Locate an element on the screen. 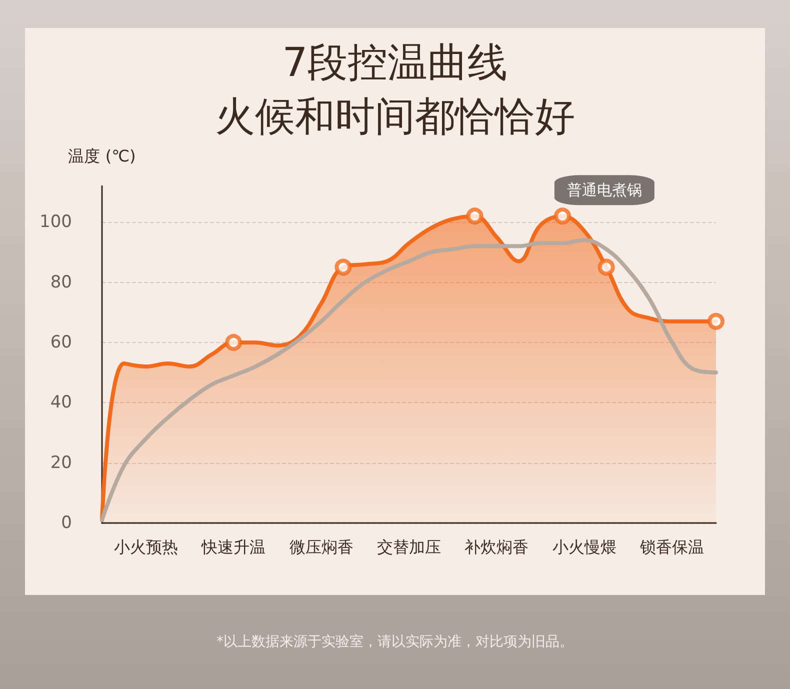  chart-title: 7段控温曲线 is located at coordinates (395, 63).